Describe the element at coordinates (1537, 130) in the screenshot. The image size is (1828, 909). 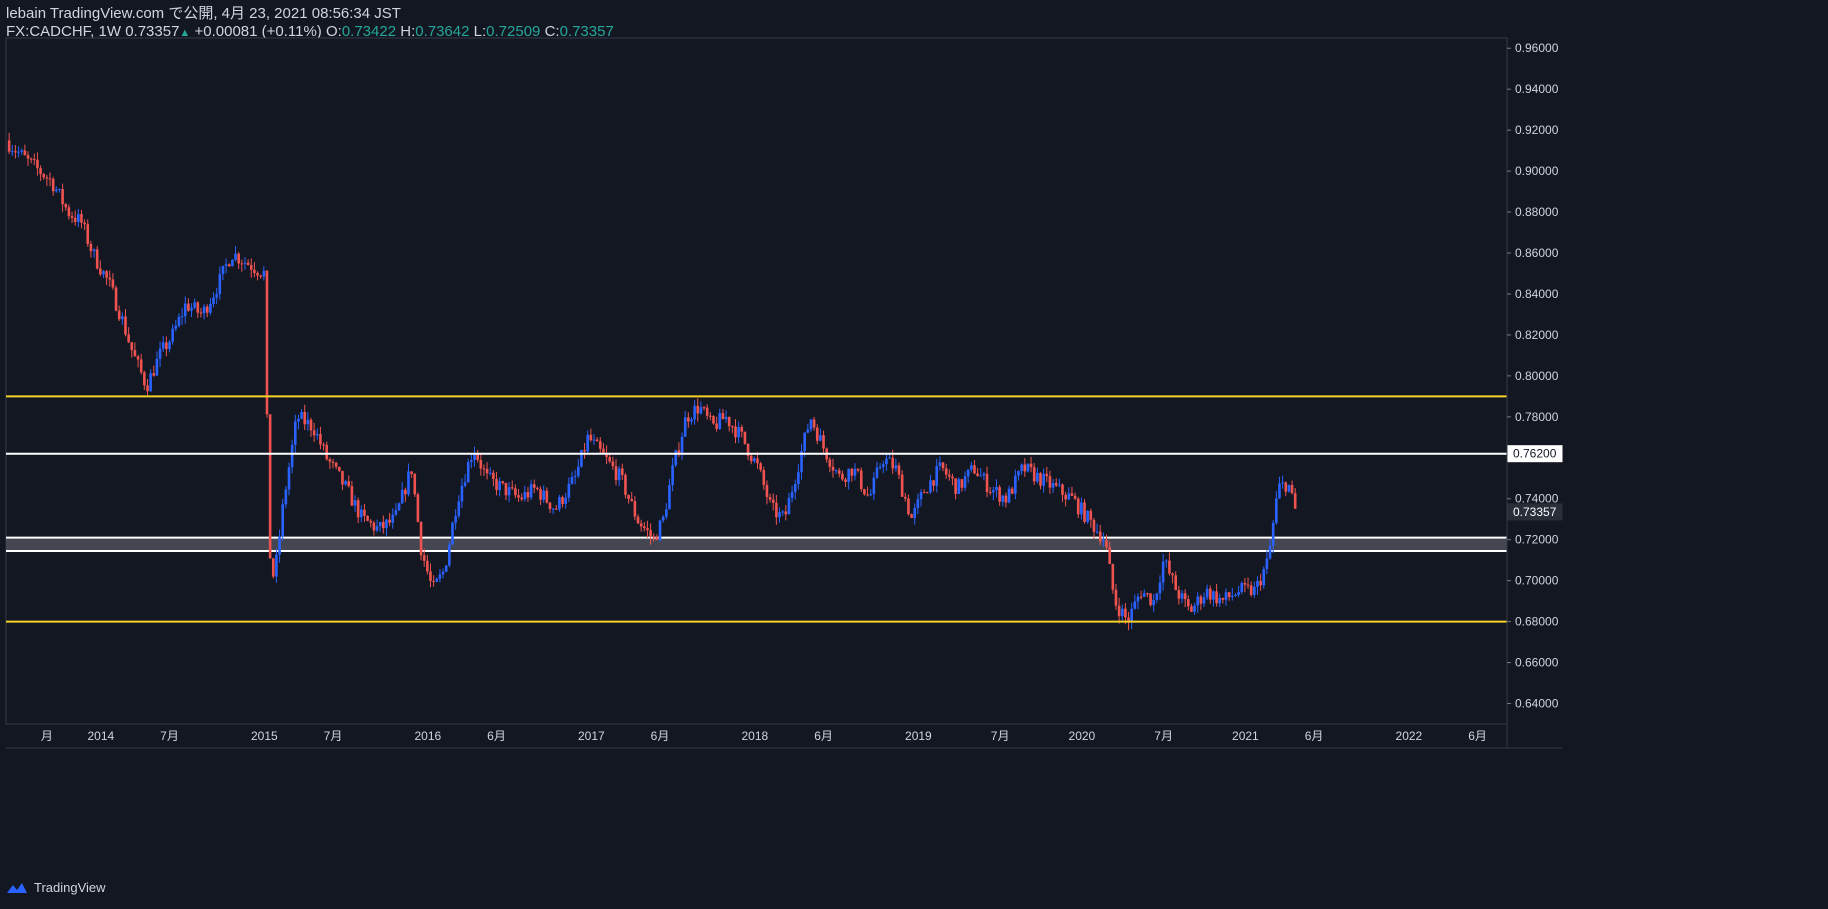
I see `price-tick-label: 0.92000` at that location.